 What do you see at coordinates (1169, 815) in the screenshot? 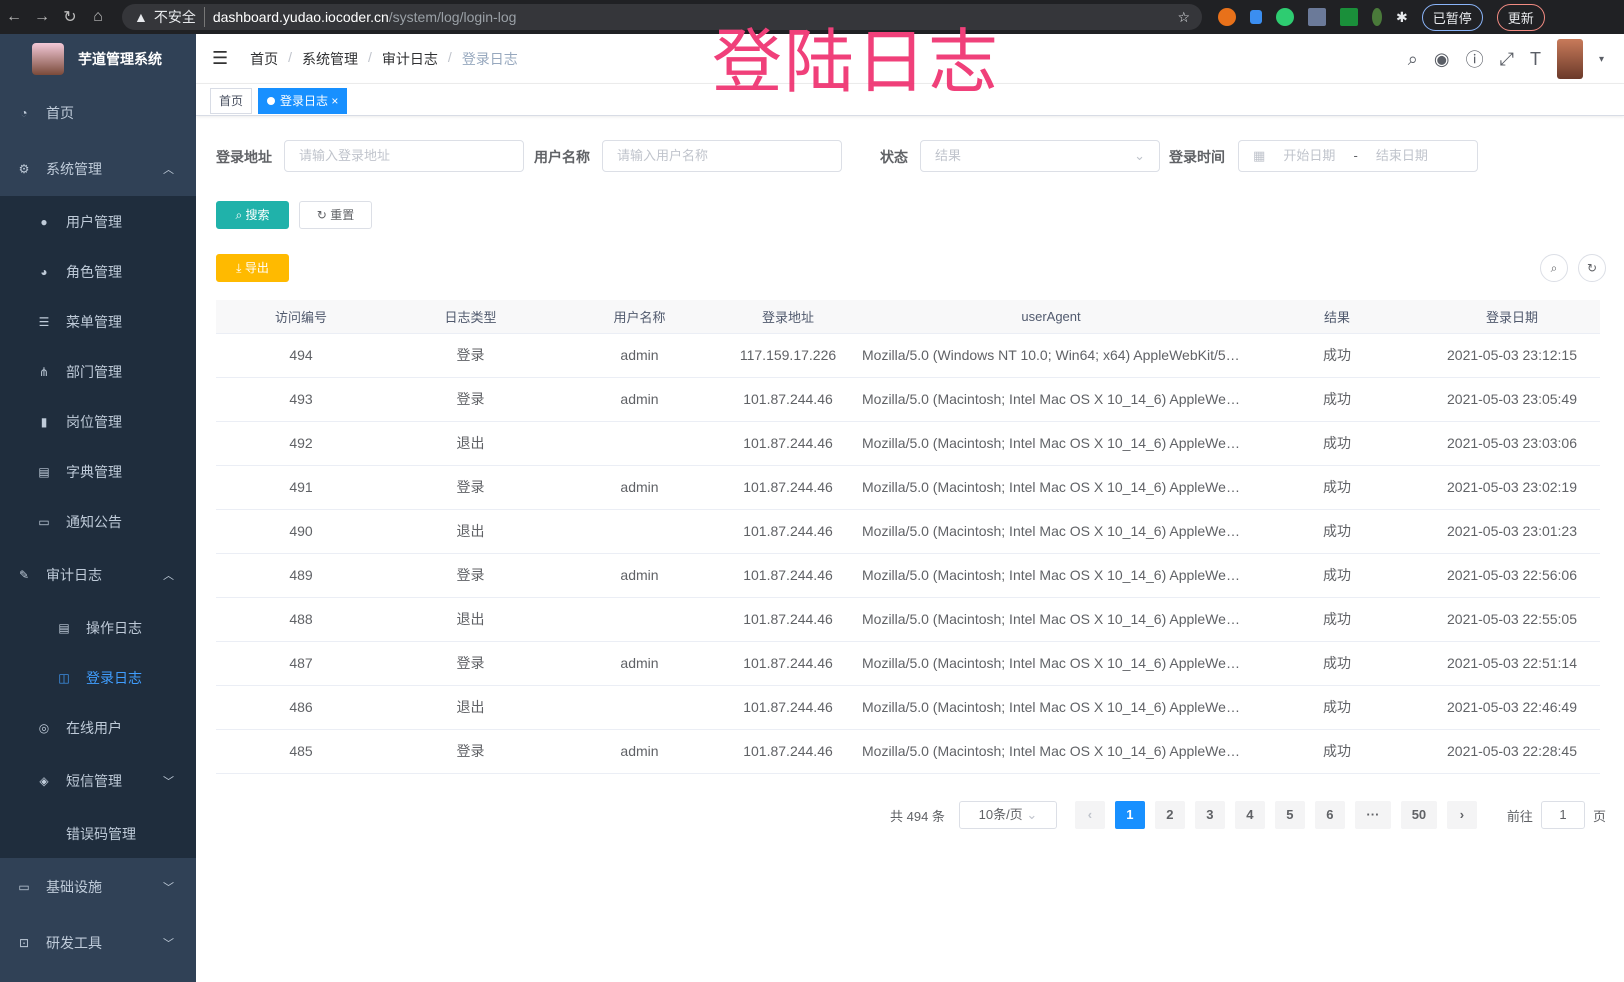
I see `page-button: 2` at bounding box center [1169, 815].